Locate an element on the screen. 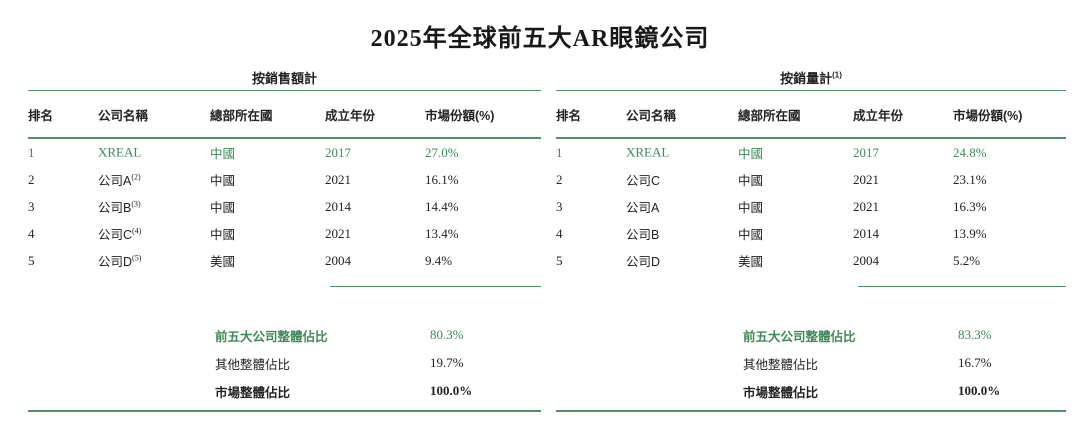  summary-value: 80.3% is located at coordinates (447, 334).